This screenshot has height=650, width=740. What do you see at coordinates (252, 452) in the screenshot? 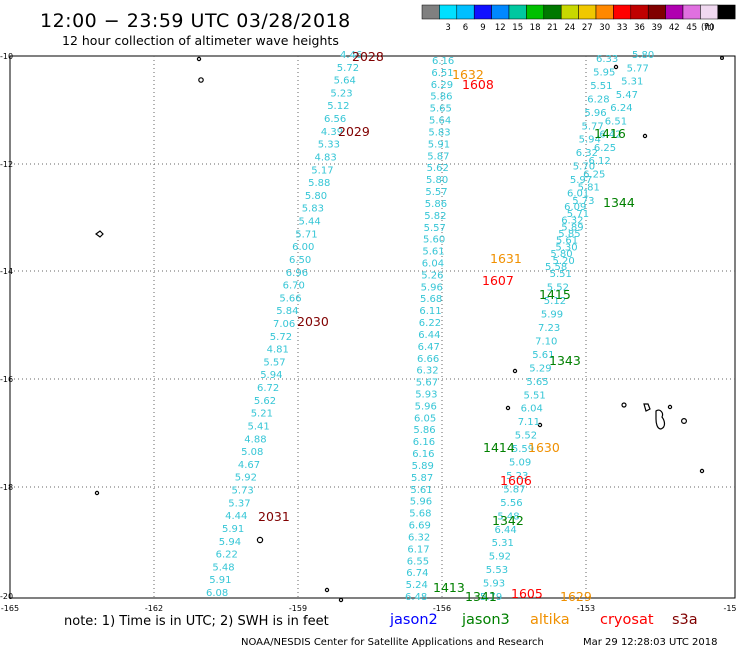
I see `wave-height-value: 5.08` at bounding box center [252, 452].